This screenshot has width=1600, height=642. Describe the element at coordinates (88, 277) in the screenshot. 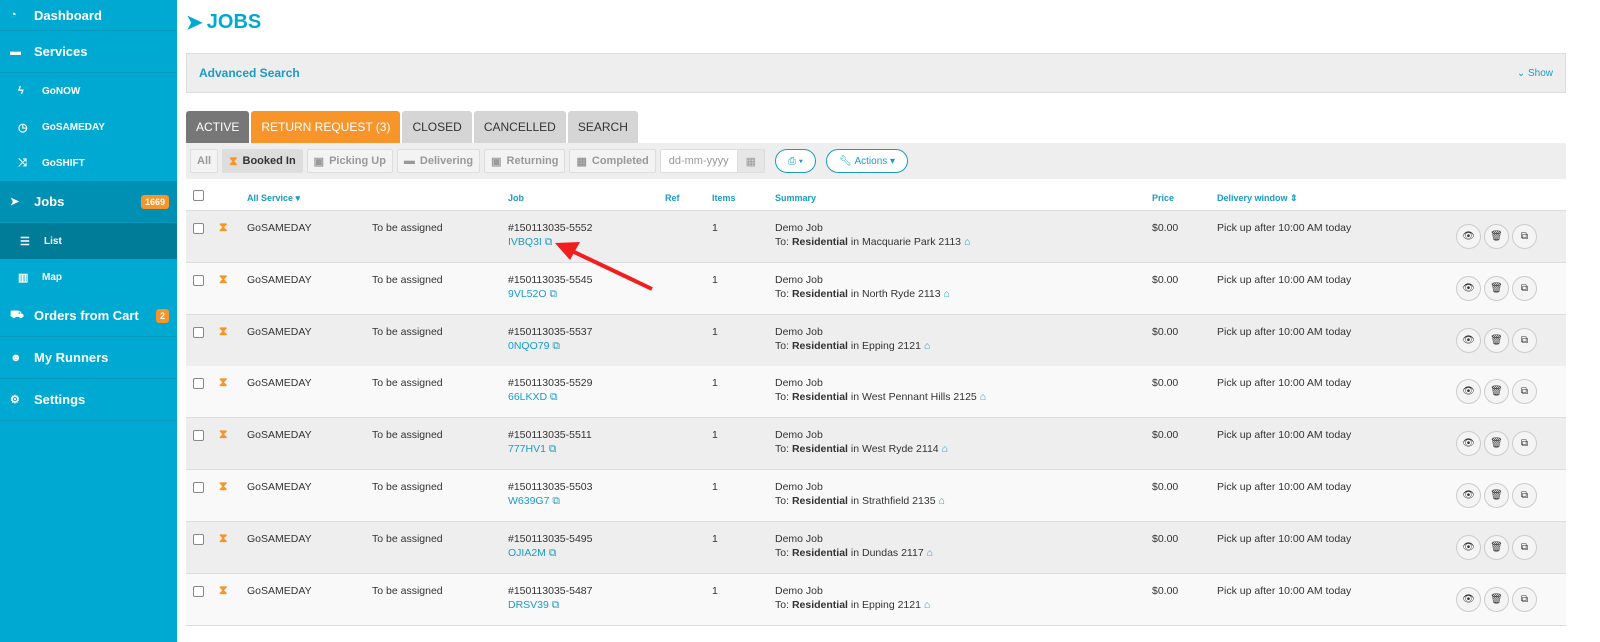

I see `sidebar-item-map: ▥ Map` at that location.